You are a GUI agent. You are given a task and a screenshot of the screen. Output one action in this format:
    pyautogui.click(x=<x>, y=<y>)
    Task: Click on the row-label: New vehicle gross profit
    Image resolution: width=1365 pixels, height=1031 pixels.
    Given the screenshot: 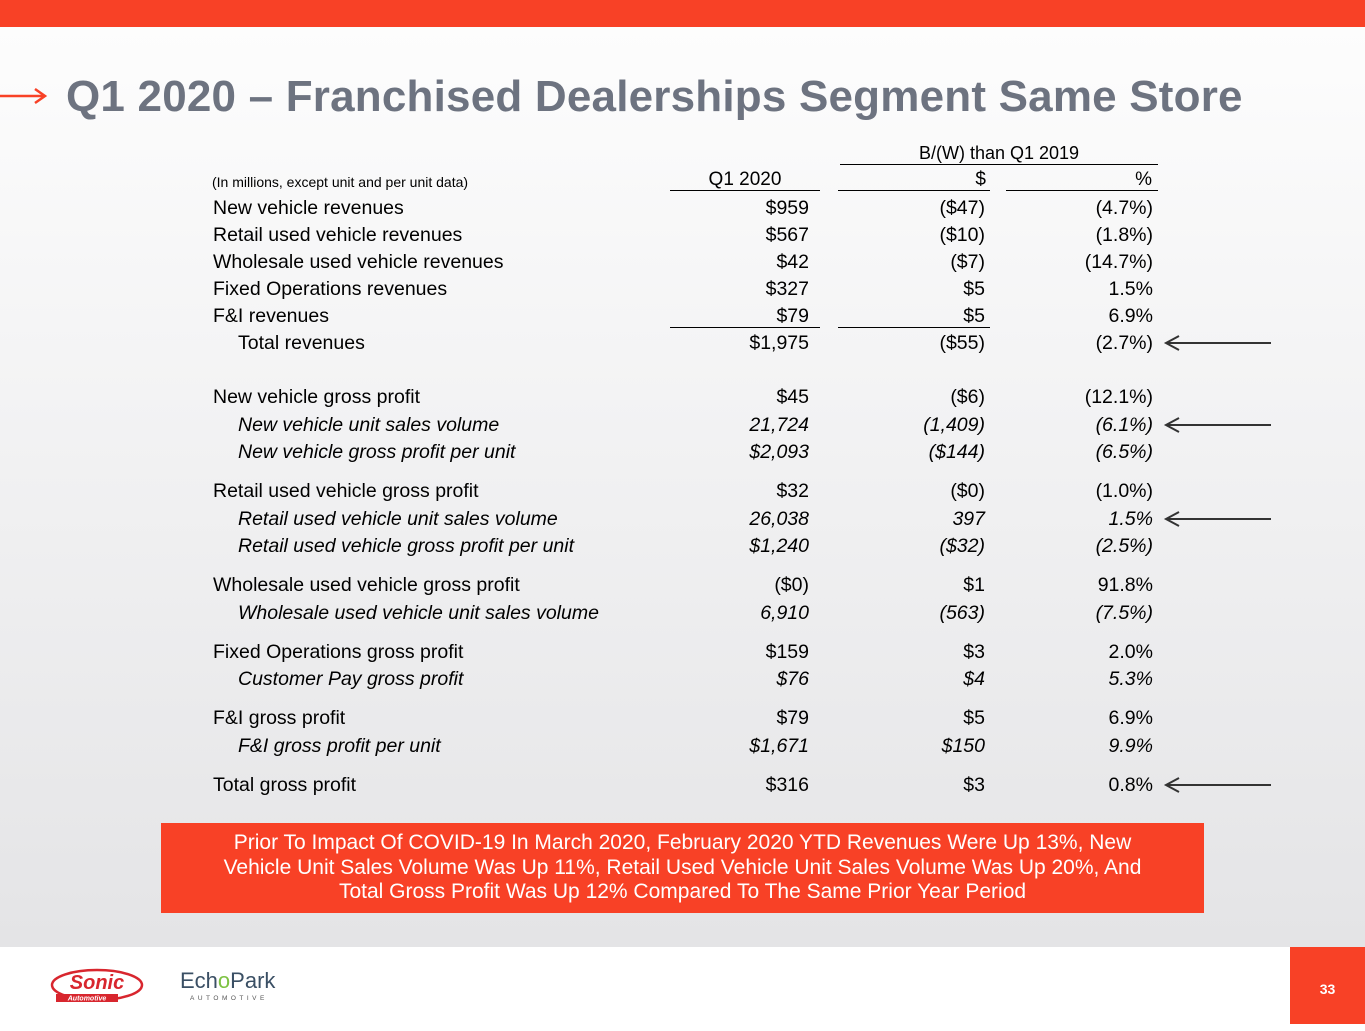 What is the action you would take?
    pyautogui.click(x=316, y=397)
    